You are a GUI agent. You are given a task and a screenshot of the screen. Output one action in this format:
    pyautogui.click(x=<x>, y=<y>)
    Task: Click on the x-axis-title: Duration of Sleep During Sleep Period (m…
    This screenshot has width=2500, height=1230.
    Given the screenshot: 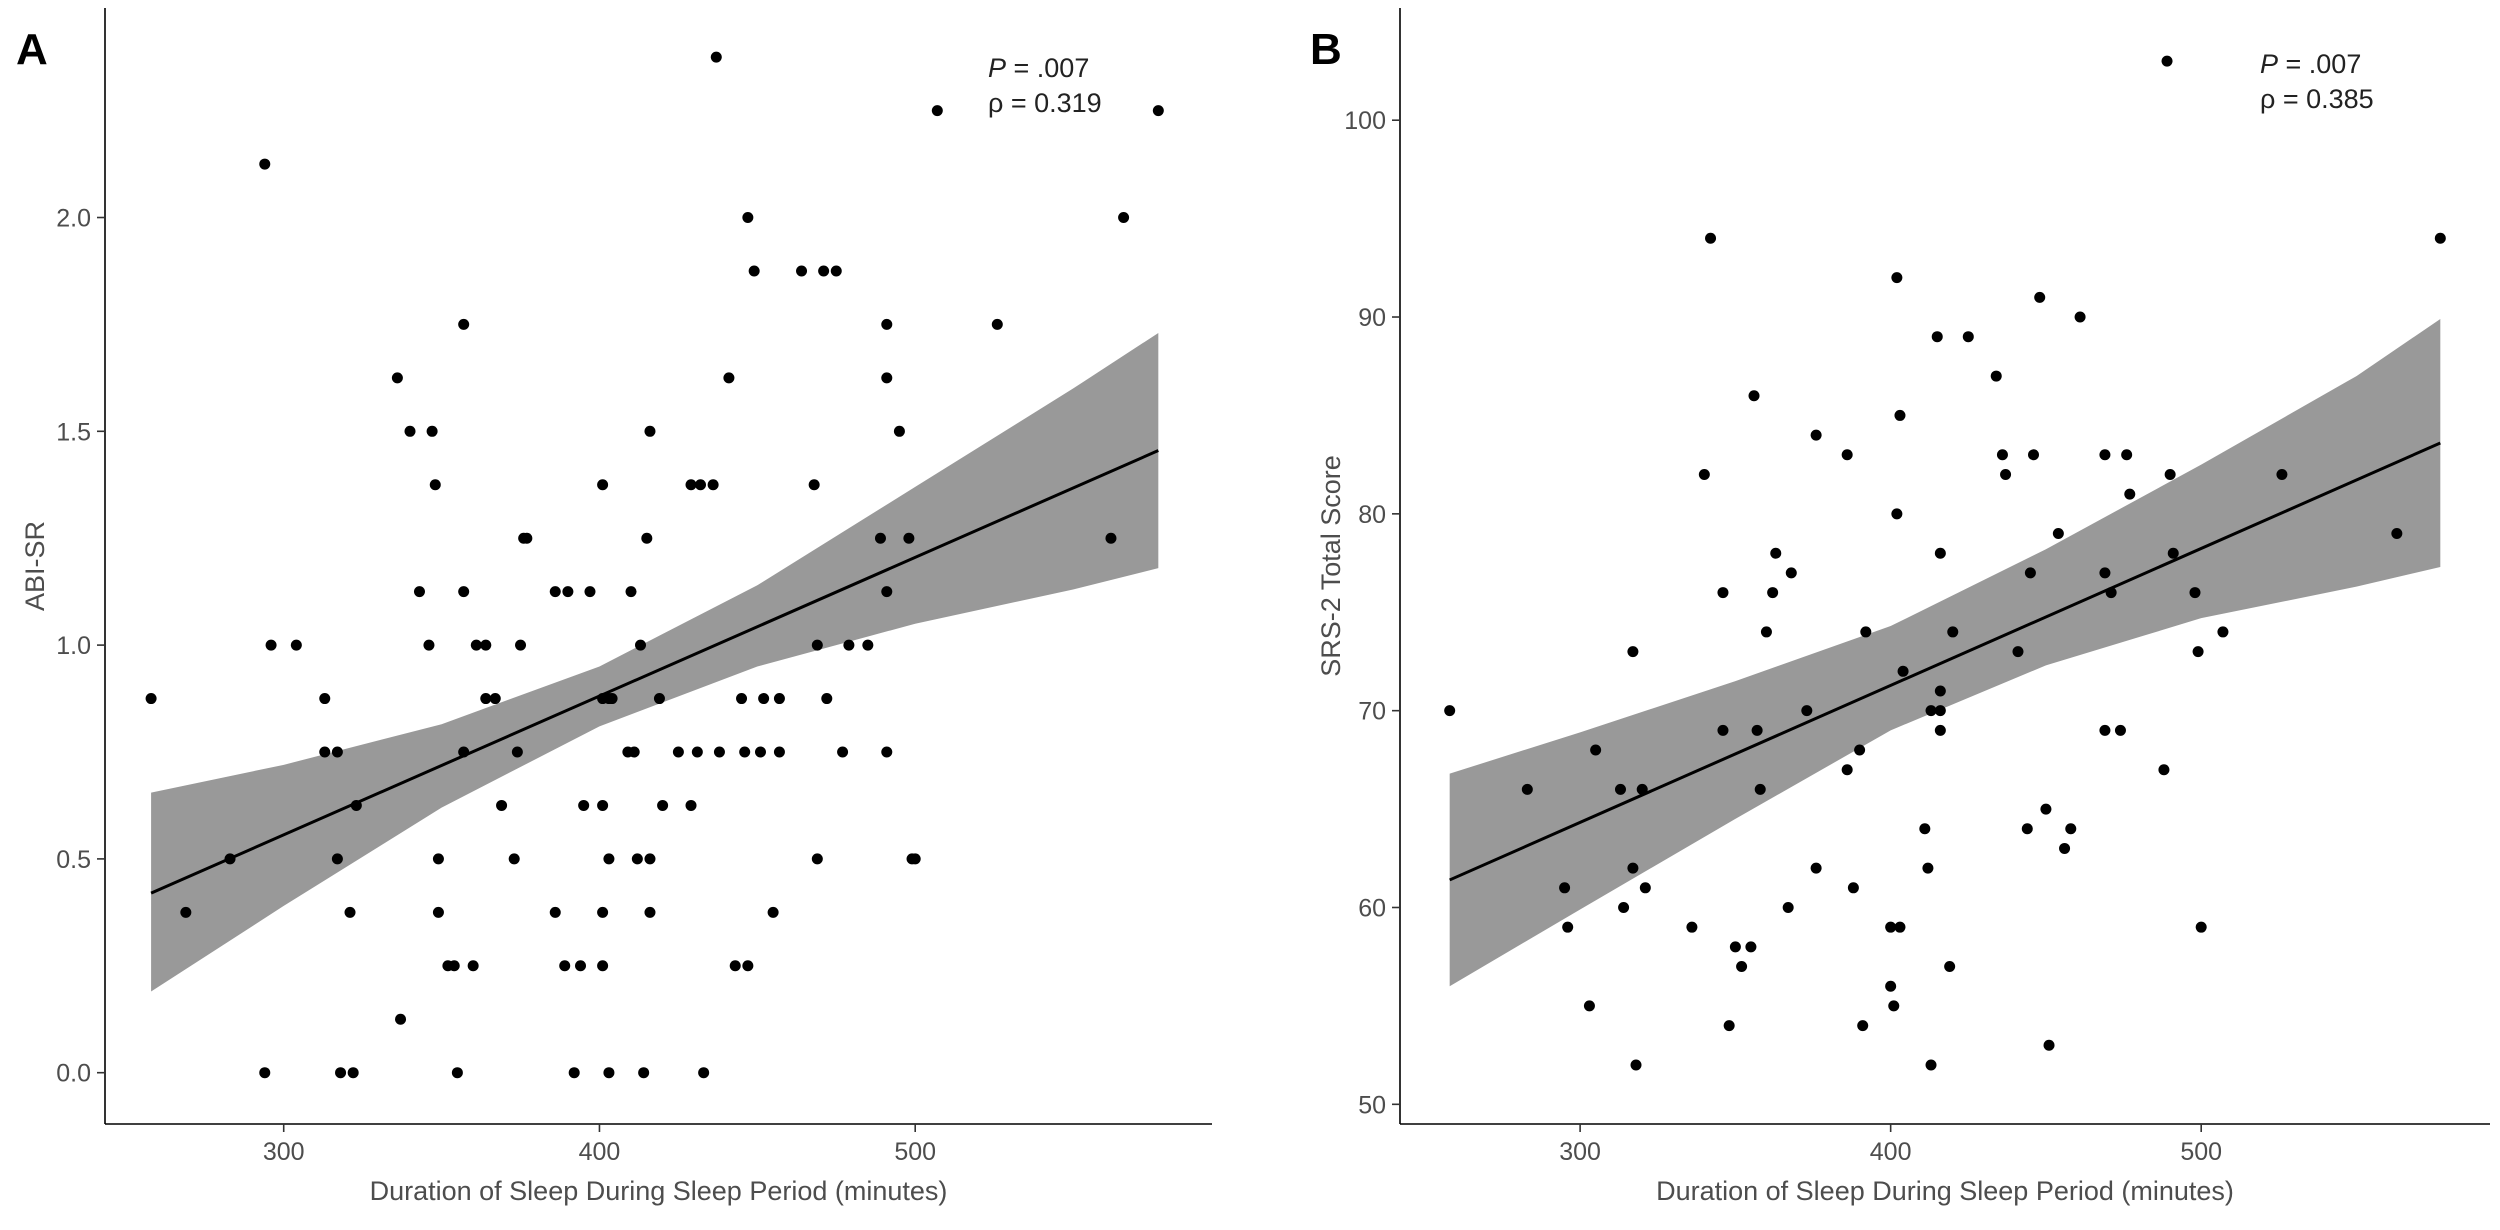 What is the action you would take?
    pyautogui.click(x=1945, y=1191)
    